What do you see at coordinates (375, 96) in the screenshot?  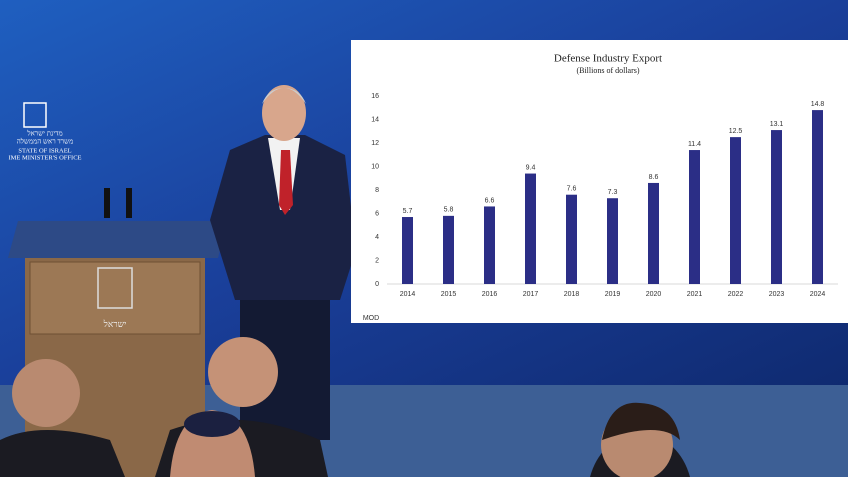 I see `y-tick-label: 16` at bounding box center [375, 96].